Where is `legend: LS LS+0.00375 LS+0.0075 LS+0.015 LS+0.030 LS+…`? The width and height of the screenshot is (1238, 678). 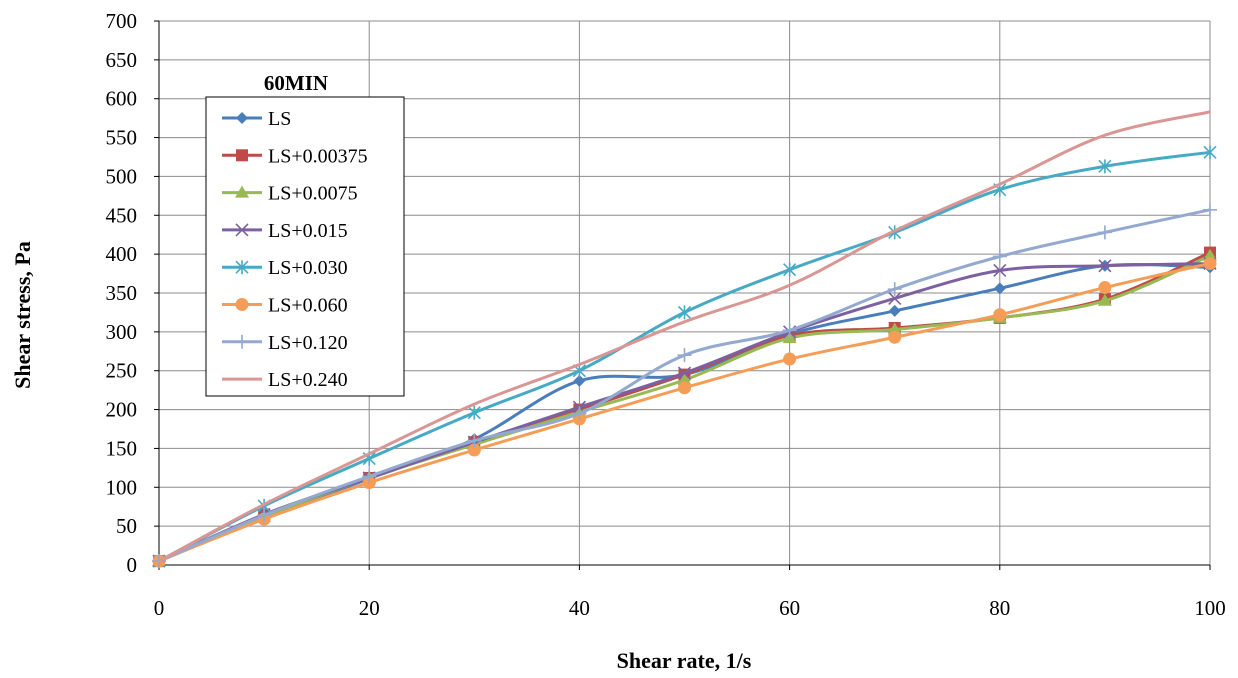
legend: LS LS+0.00375 LS+0.0075 LS+0.015 LS+0.030 LS+… is located at coordinates (305, 246).